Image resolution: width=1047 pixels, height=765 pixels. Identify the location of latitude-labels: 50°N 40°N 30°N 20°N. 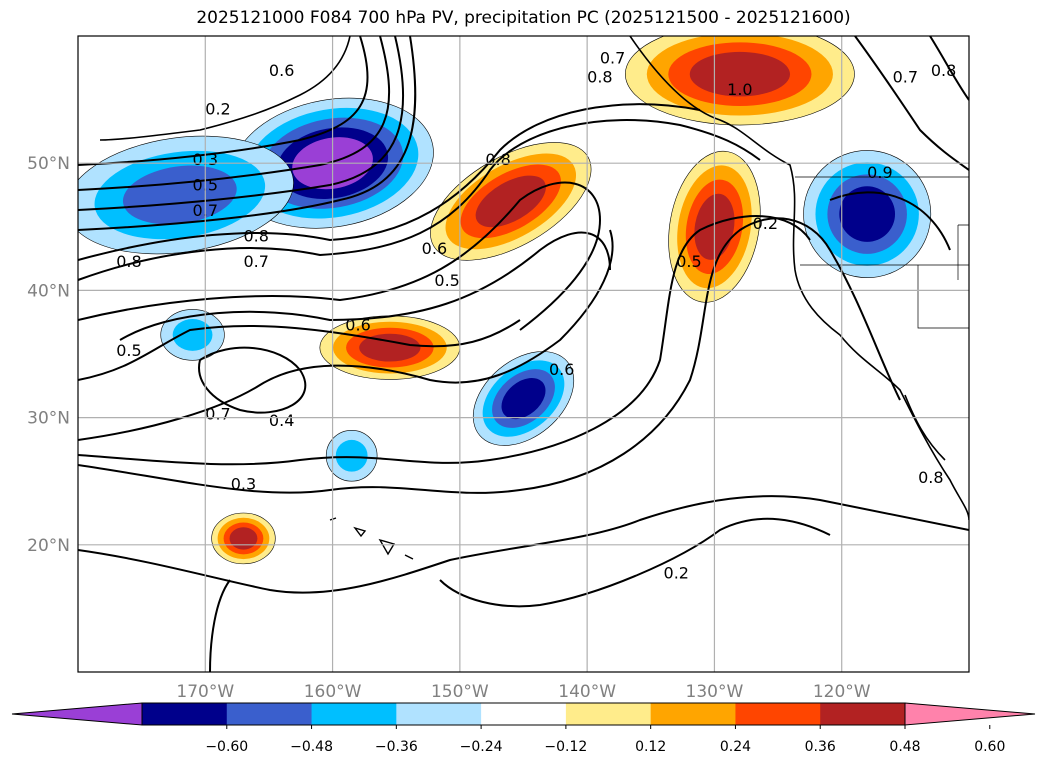
(48, 355).